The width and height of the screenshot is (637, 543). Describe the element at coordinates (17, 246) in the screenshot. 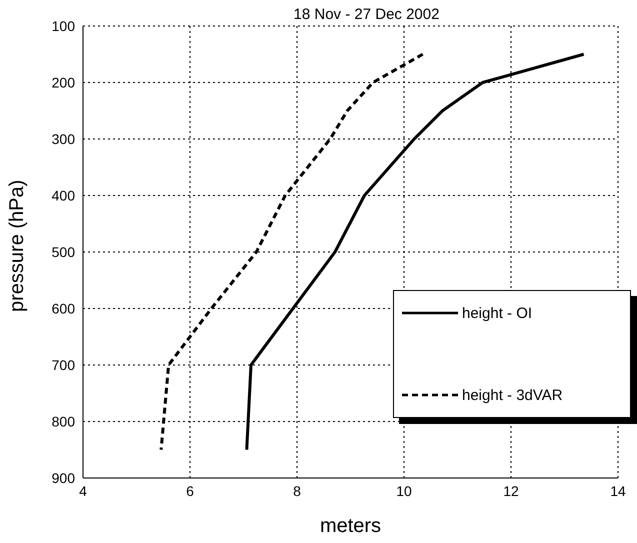

I see `y-axis-title: pressure (hPa)` at that location.